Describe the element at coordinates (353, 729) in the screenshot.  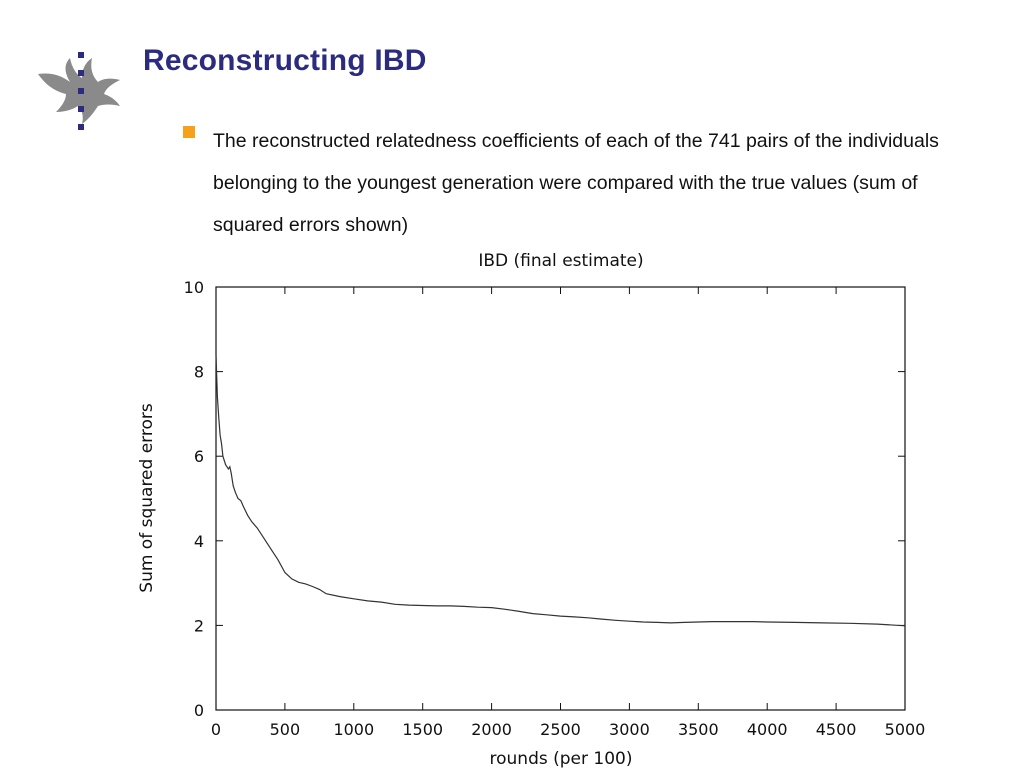
I see `x-tick-label: 1000` at that location.